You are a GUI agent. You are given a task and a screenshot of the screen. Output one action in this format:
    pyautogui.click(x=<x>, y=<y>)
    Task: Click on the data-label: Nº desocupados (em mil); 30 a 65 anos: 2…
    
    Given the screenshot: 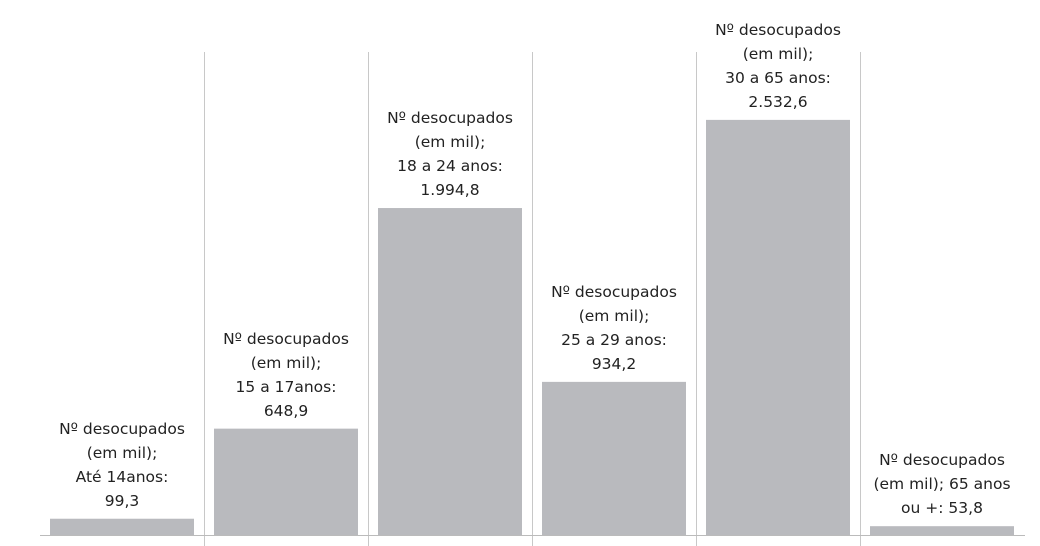 What is the action you would take?
    pyautogui.click(x=778, y=65)
    